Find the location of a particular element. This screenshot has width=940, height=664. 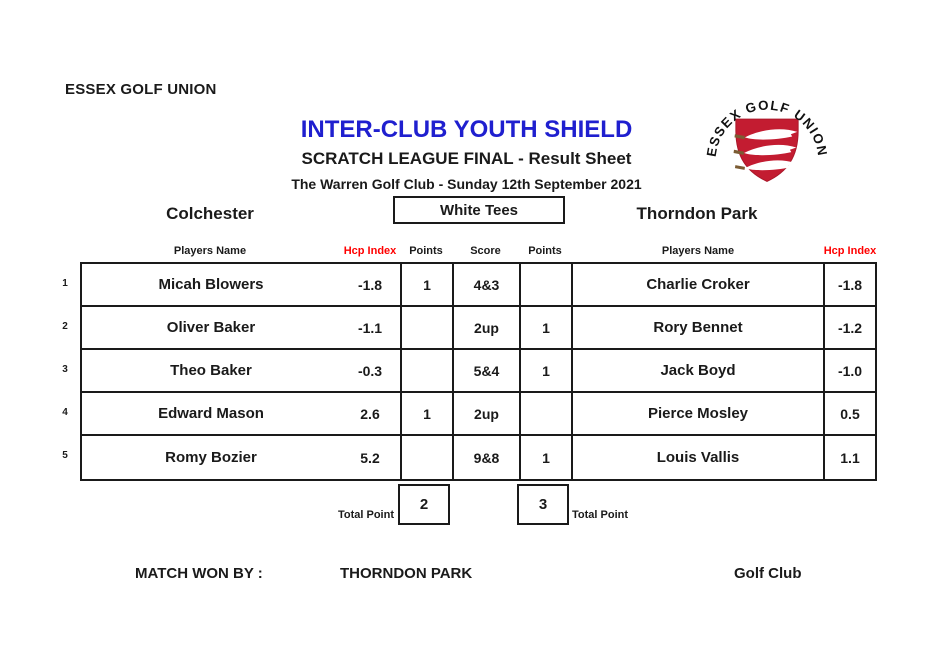

match-winner-name: THORNDON PARK is located at coordinates (406, 573).